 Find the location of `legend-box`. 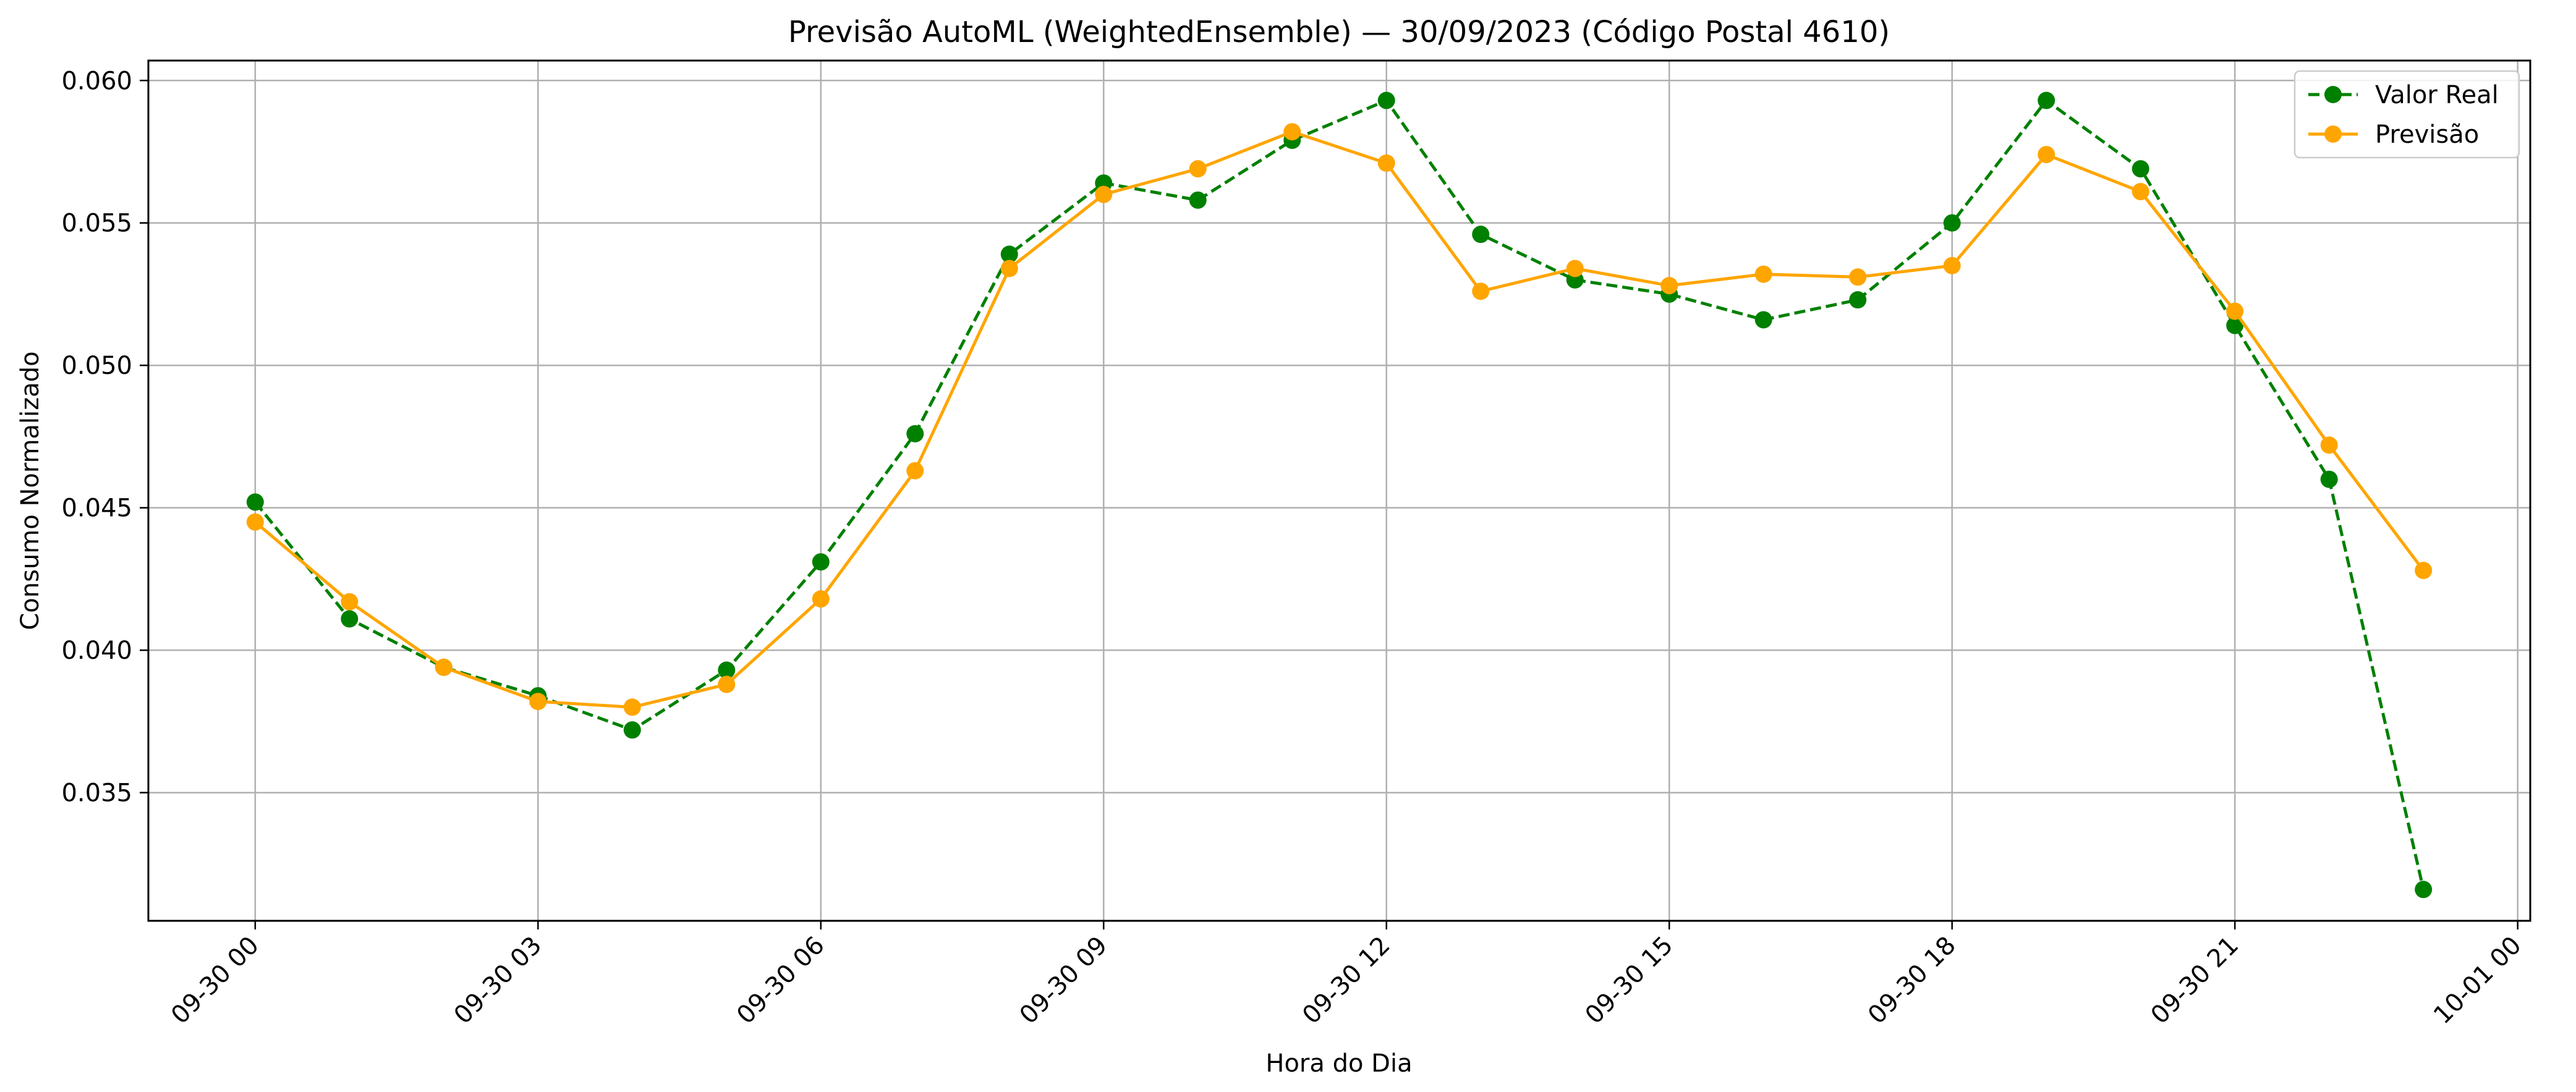

legend-box is located at coordinates (2406, 114).